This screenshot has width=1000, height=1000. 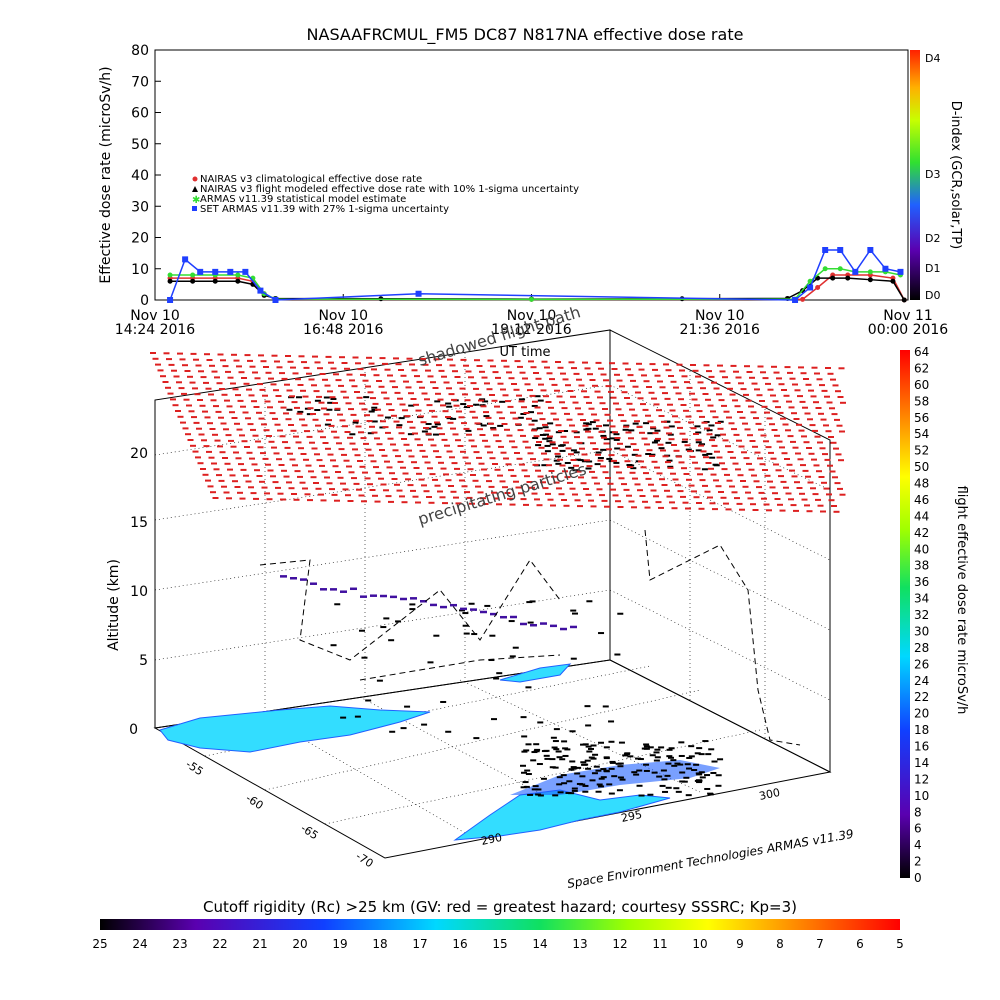 What do you see at coordinates (139, 592) in the screenshot?
I see `alt-tick-10: 10` at bounding box center [139, 592].